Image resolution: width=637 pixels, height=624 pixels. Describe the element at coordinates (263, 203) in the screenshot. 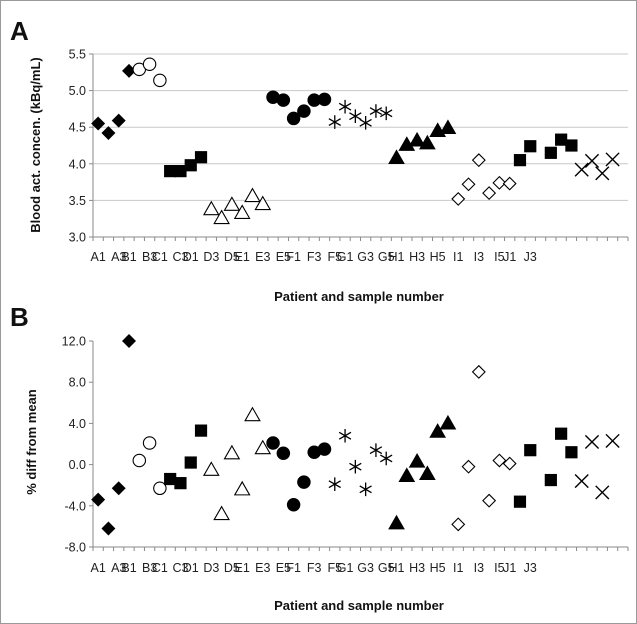

I see `data-point-e3` at that location.